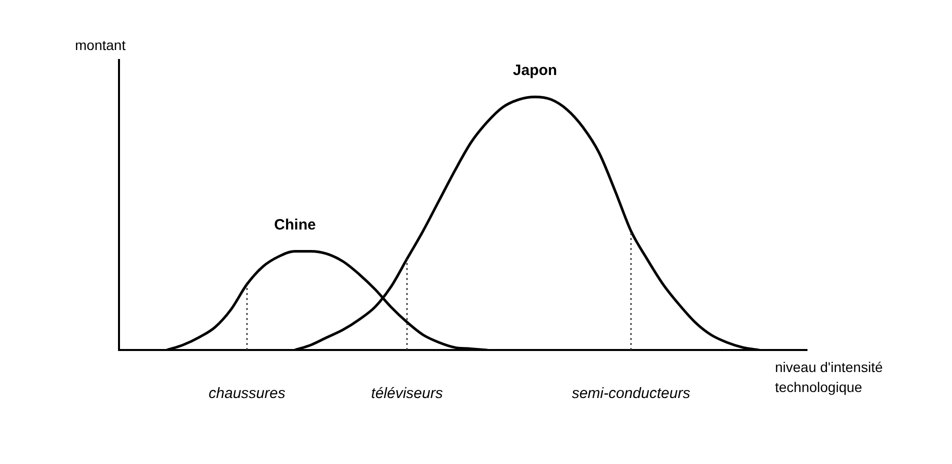 This screenshot has height=464, width=952. I want to click on series-label: Chine, so click(295, 225).